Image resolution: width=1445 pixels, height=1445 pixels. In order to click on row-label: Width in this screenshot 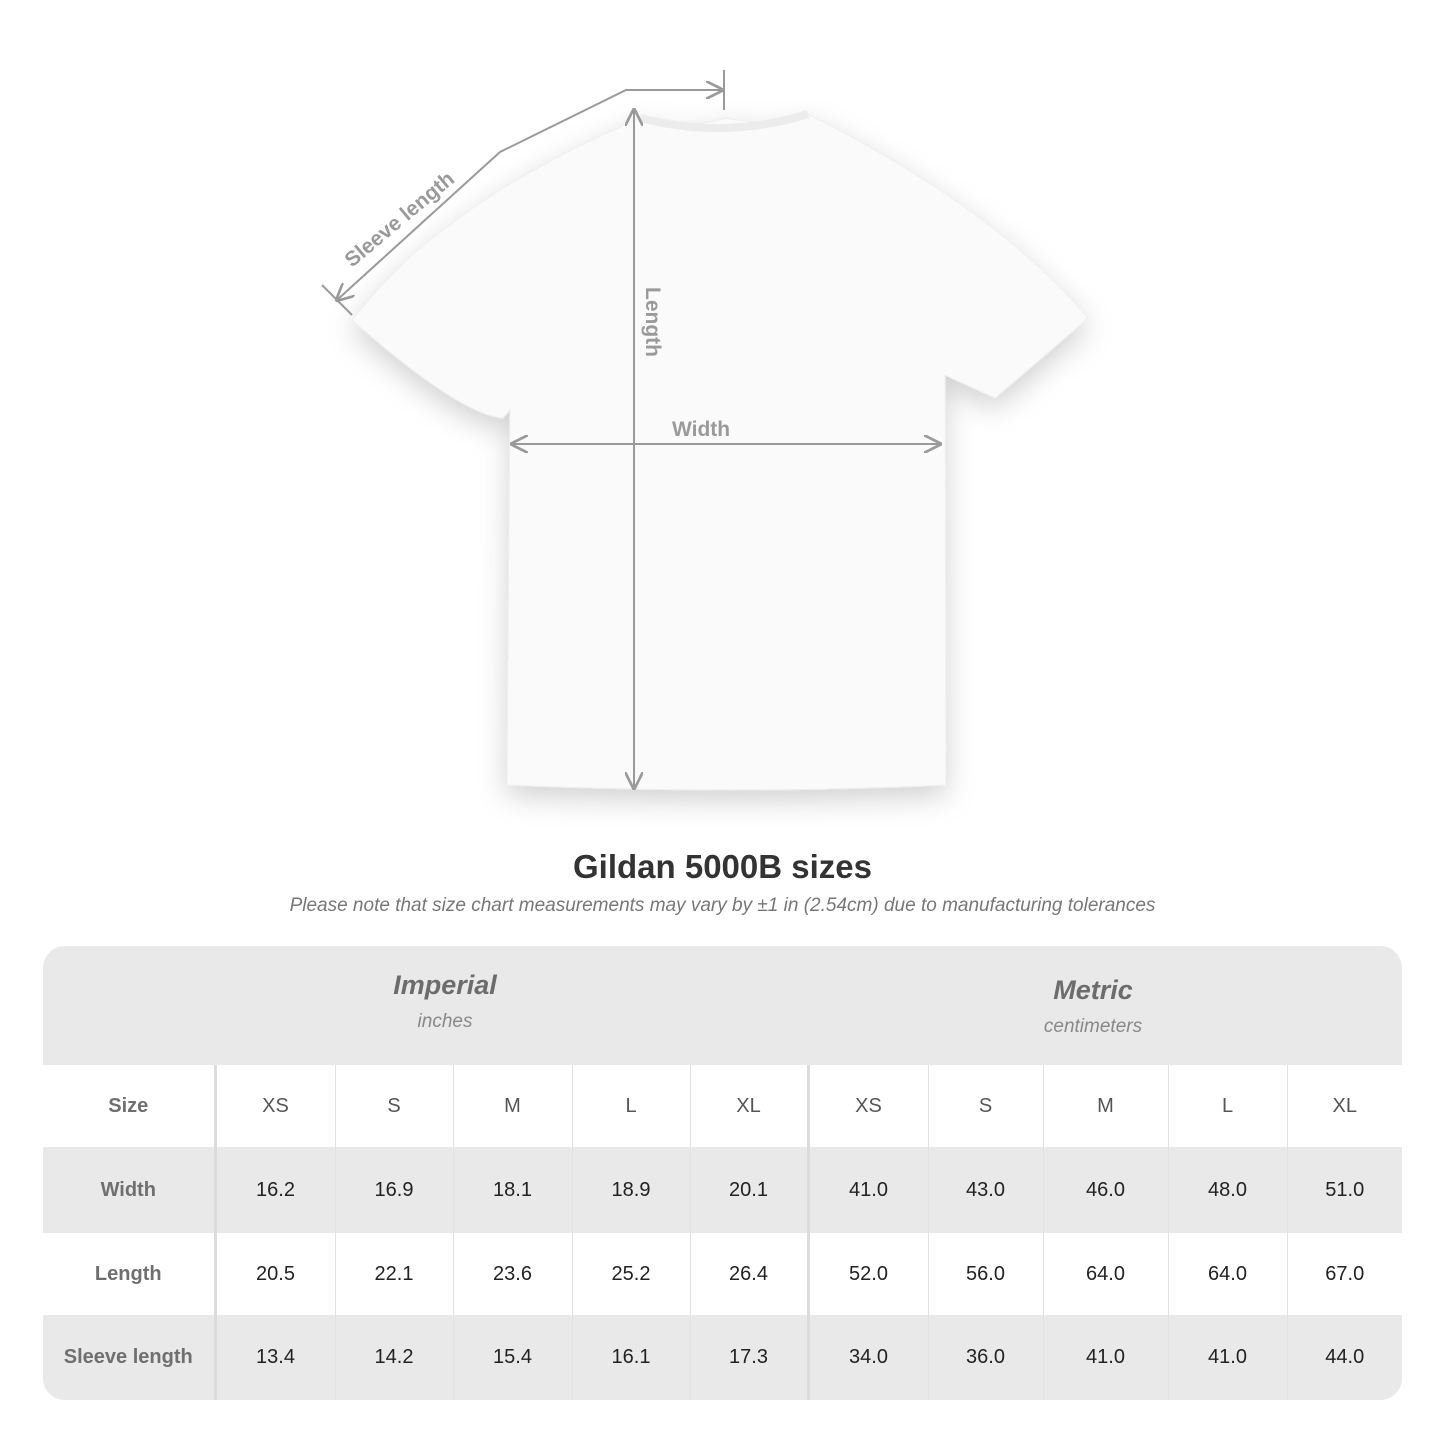, I will do `click(129, 1190)`.